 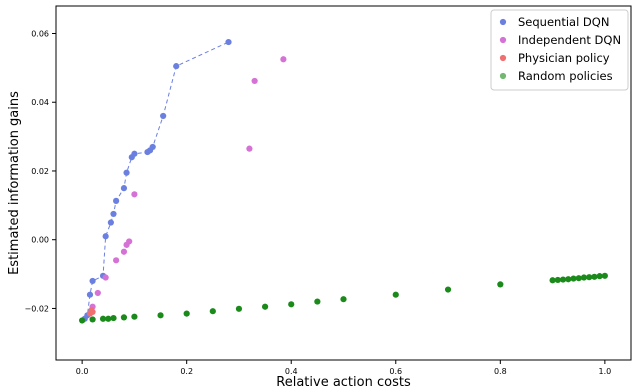 What do you see at coordinates (186, 371) in the screenshot?
I see `x-tick-label: 0.2` at bounding box center [186, 371].